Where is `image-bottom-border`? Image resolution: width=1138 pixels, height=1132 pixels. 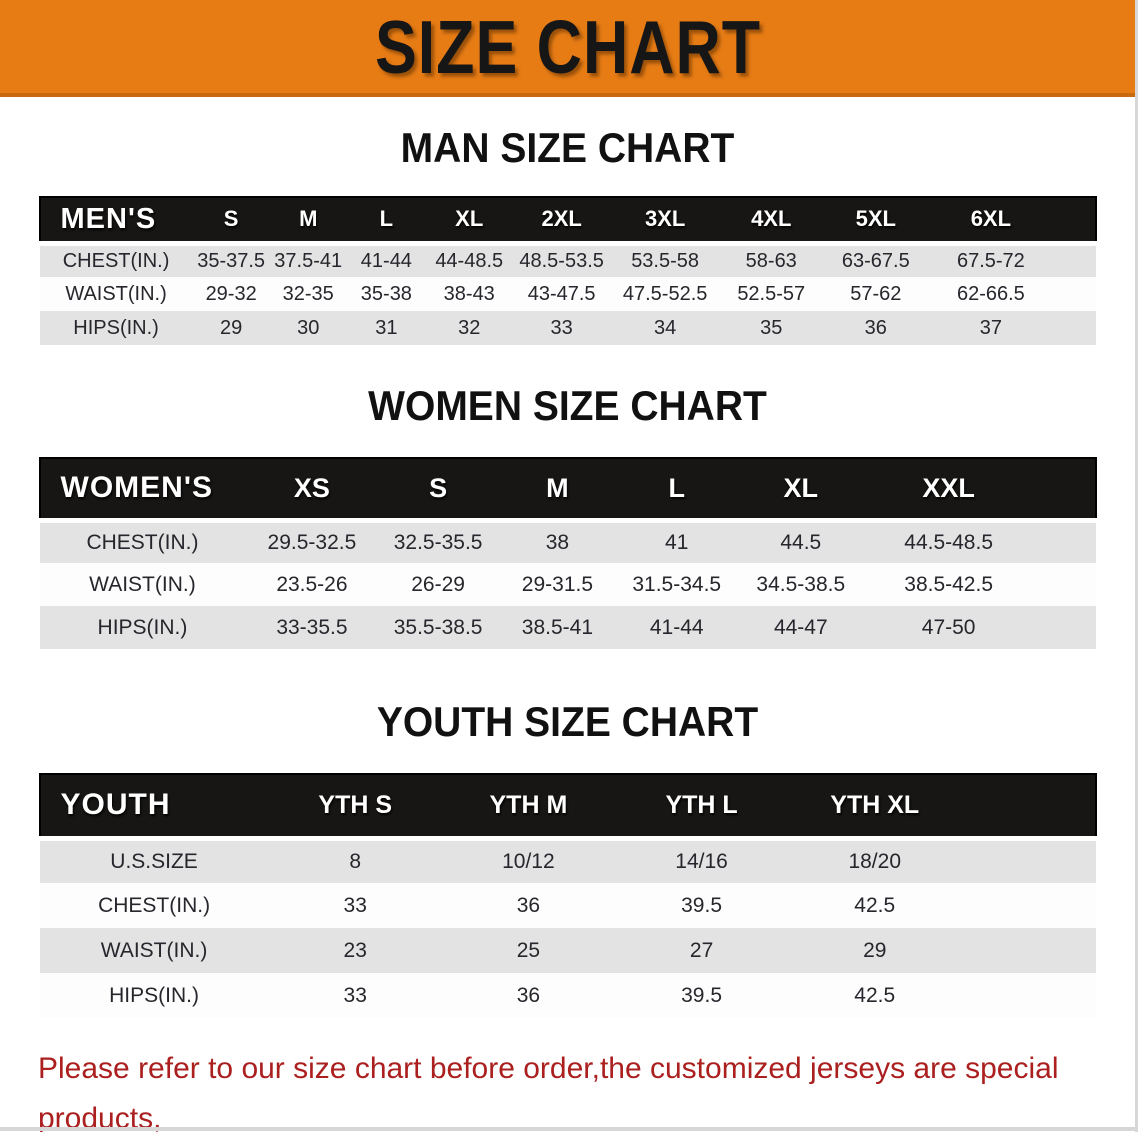 image-bottom-border is located at coordinates (567, 1129).